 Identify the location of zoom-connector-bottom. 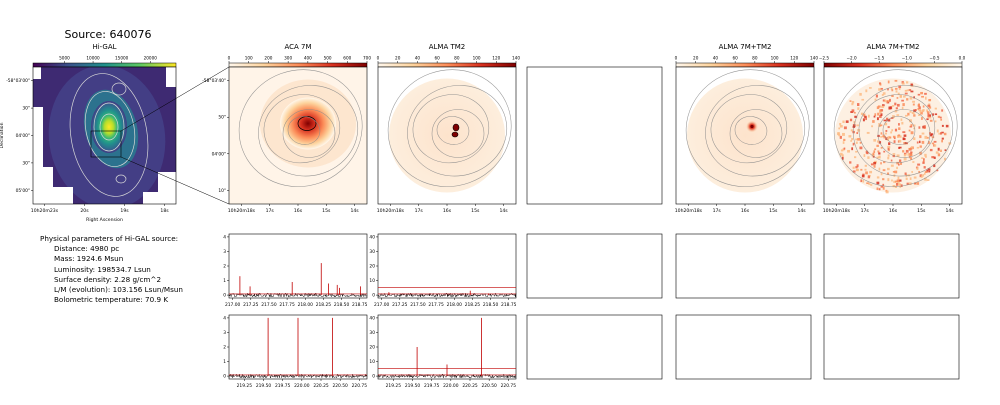
(175, 180).